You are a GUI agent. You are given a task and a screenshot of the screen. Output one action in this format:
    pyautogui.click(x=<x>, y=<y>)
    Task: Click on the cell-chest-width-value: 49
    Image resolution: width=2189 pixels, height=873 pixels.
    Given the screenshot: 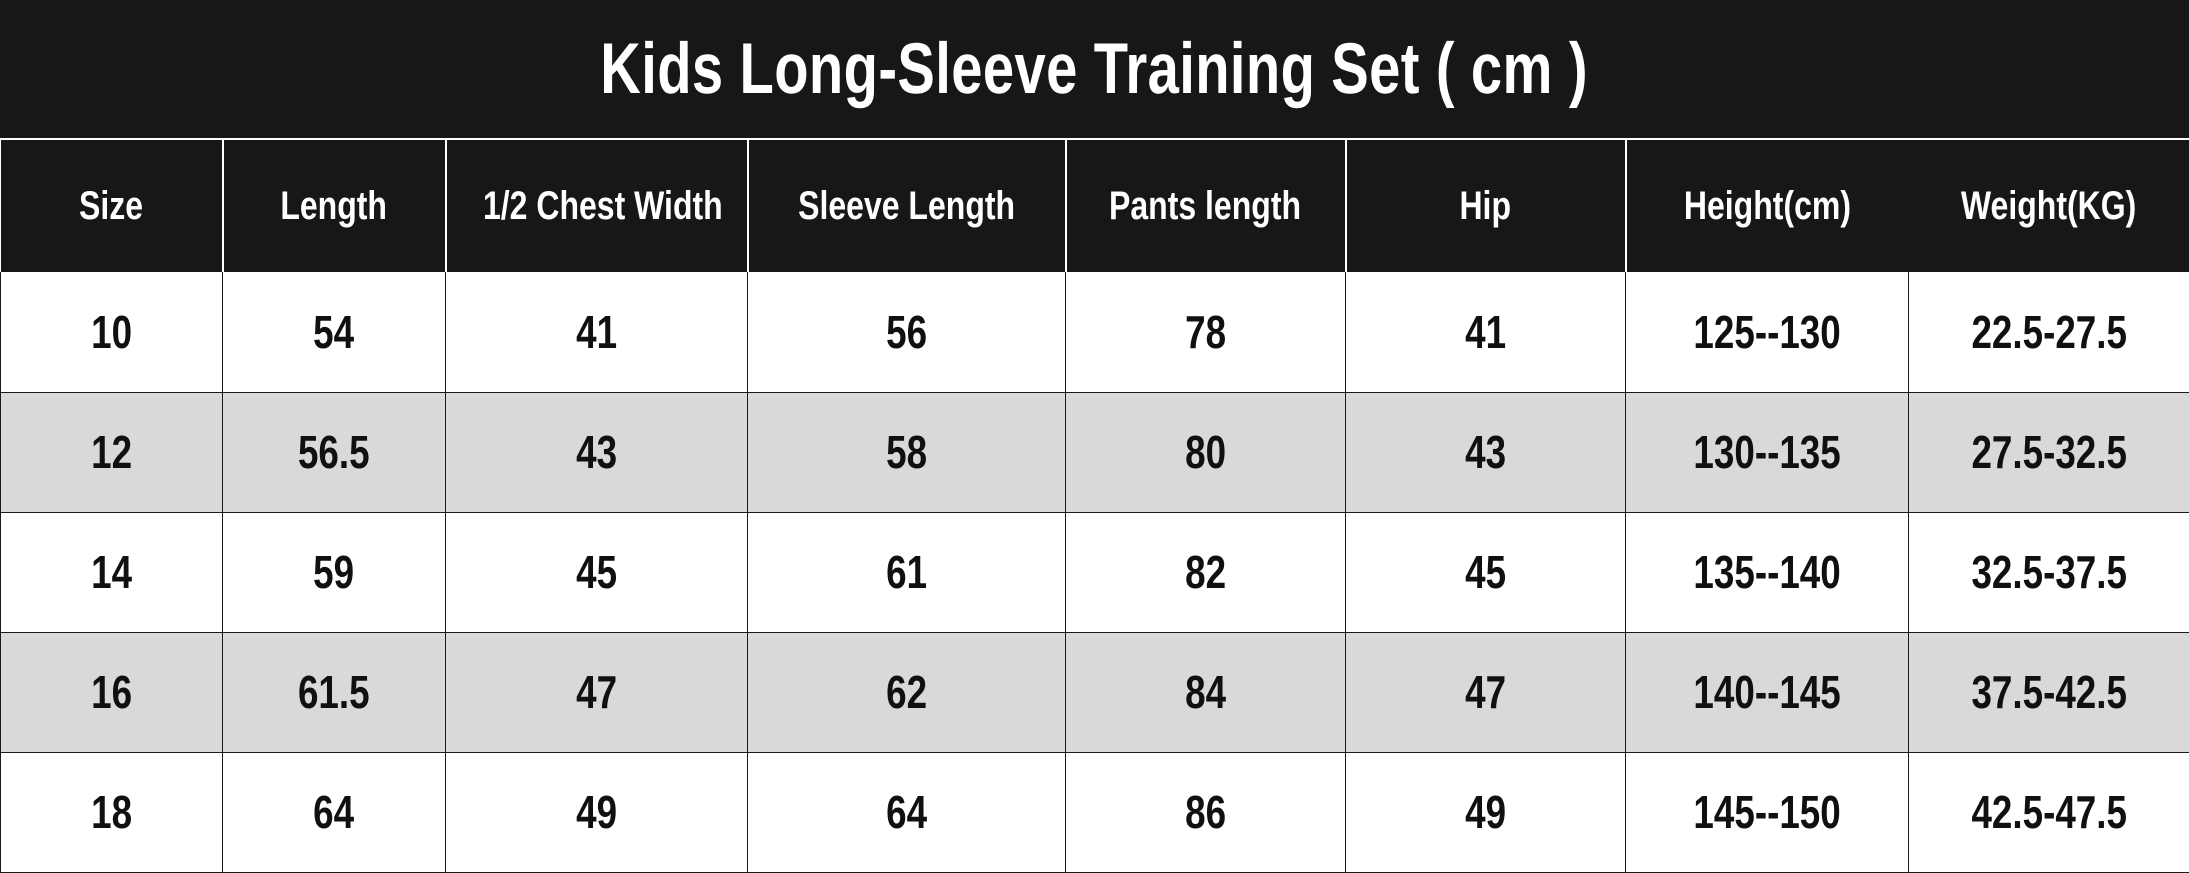 What is the action you would take?
    pyautogui.click(x=596, y=812)
    